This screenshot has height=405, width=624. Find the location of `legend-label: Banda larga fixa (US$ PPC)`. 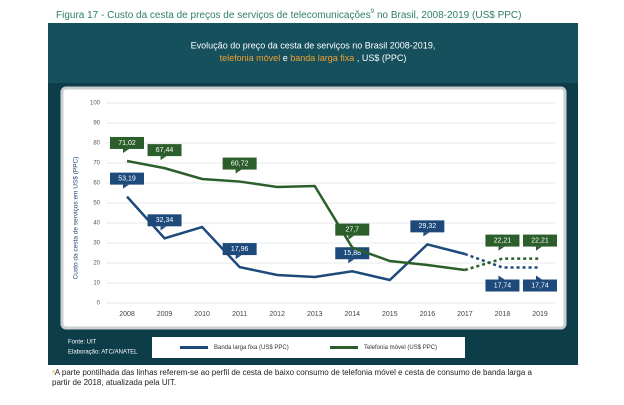

legend-label: Banda larga fixa (US$ PPC) is located at coordinates (251, 348).